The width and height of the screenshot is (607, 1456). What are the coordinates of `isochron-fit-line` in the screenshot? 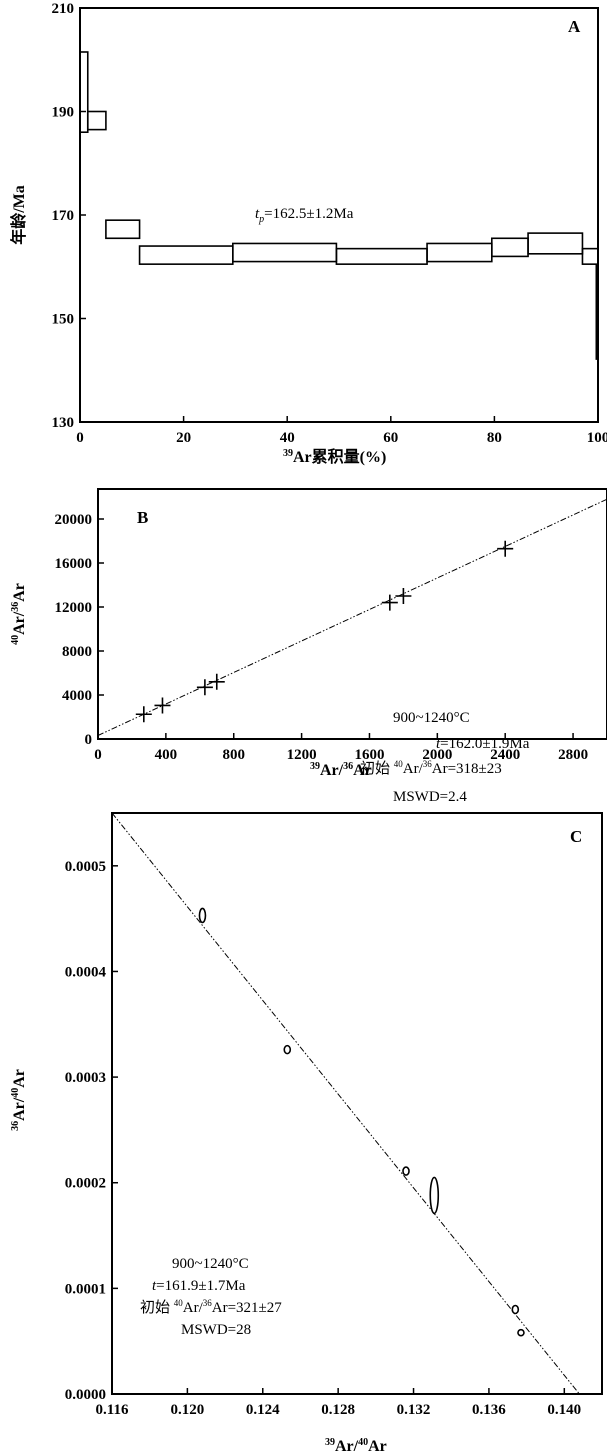 It's located at (352, 617).